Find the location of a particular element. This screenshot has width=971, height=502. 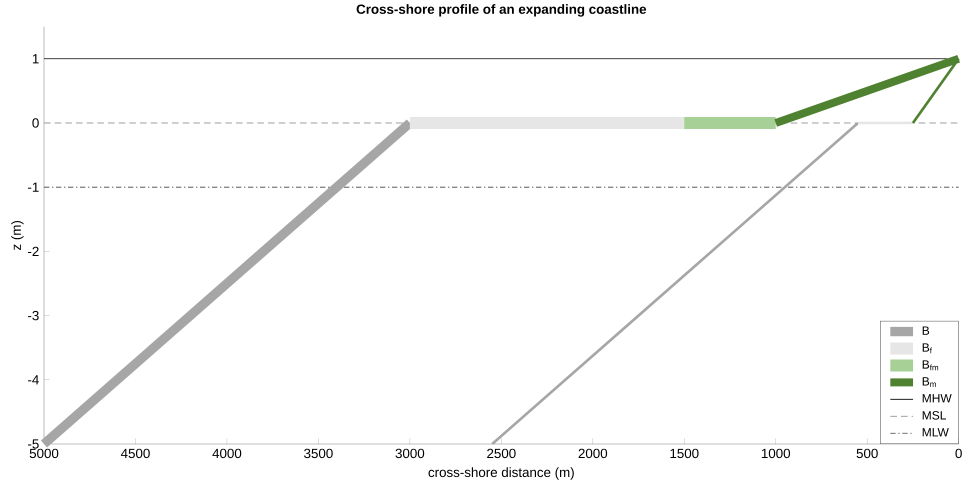

x-tick-label: 500 is located at coordinates (867, 453).